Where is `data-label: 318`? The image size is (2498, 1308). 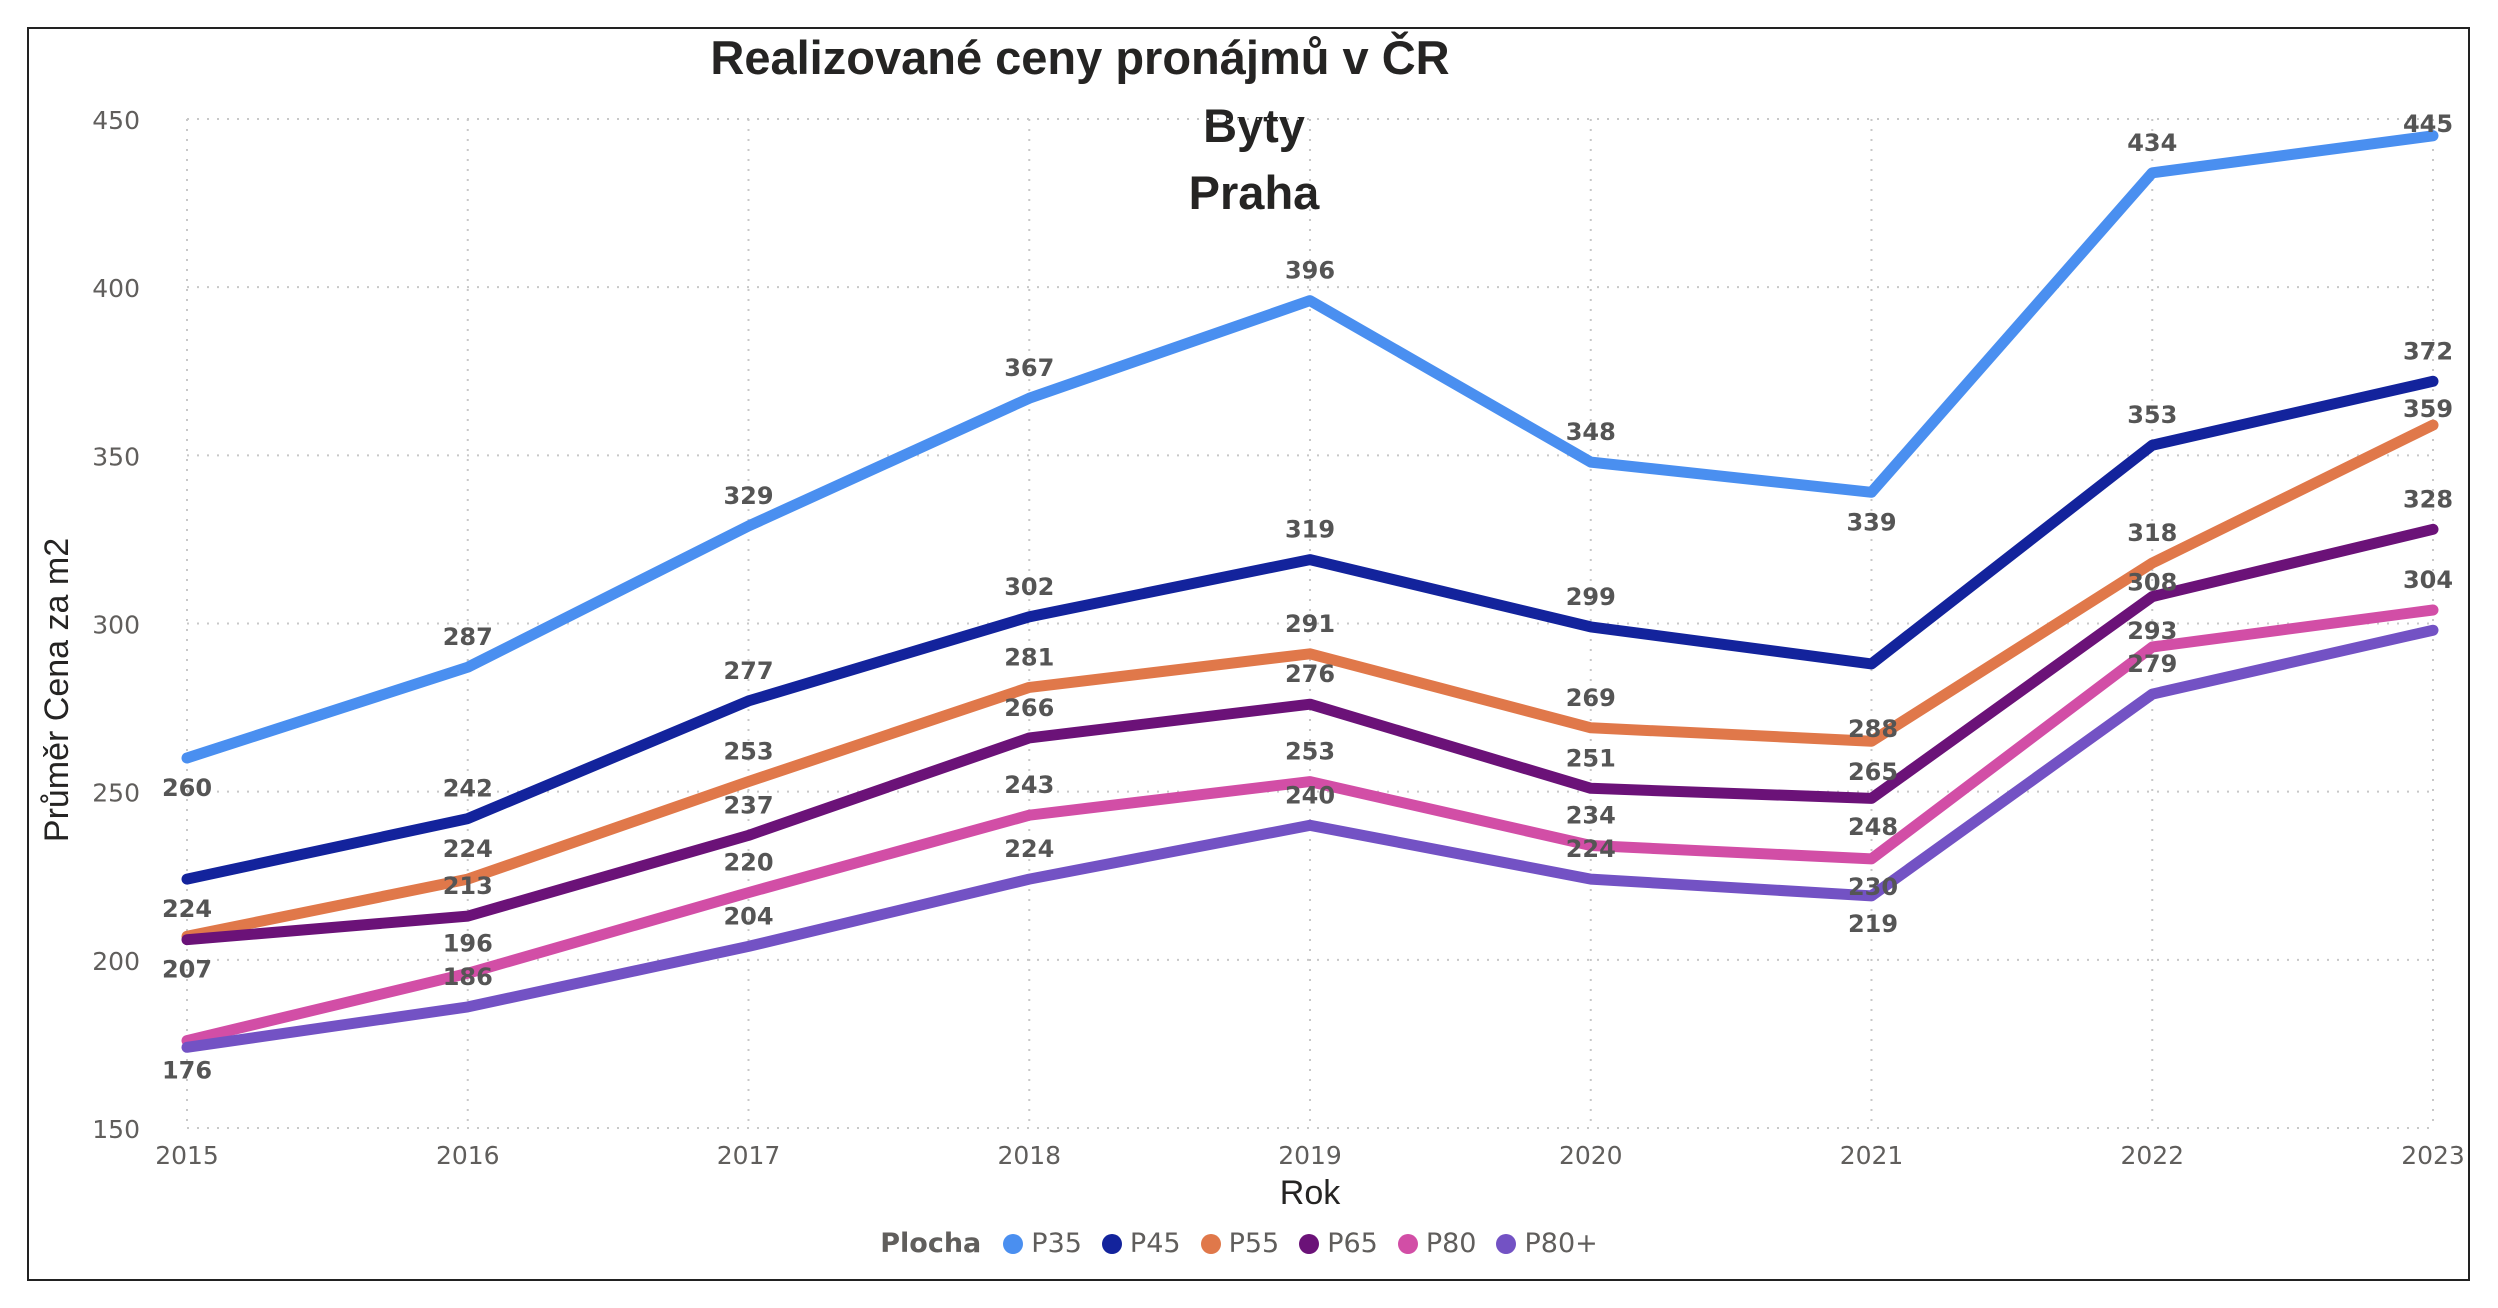 data-label: 318 is located at coordinates (2152, 533).